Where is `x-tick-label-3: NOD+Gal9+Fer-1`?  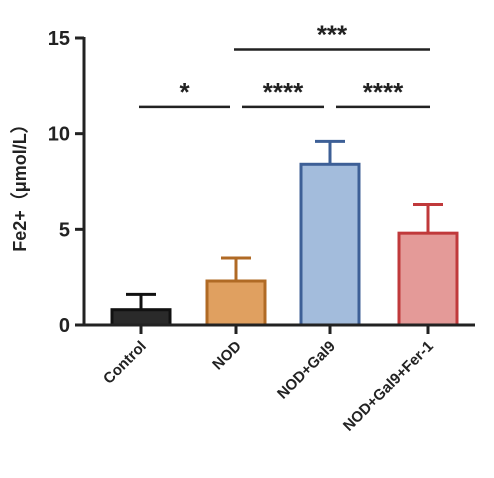
x-tick-label-3: NOD+Gal9+Fer-1 is located at coordinates (388, 386).